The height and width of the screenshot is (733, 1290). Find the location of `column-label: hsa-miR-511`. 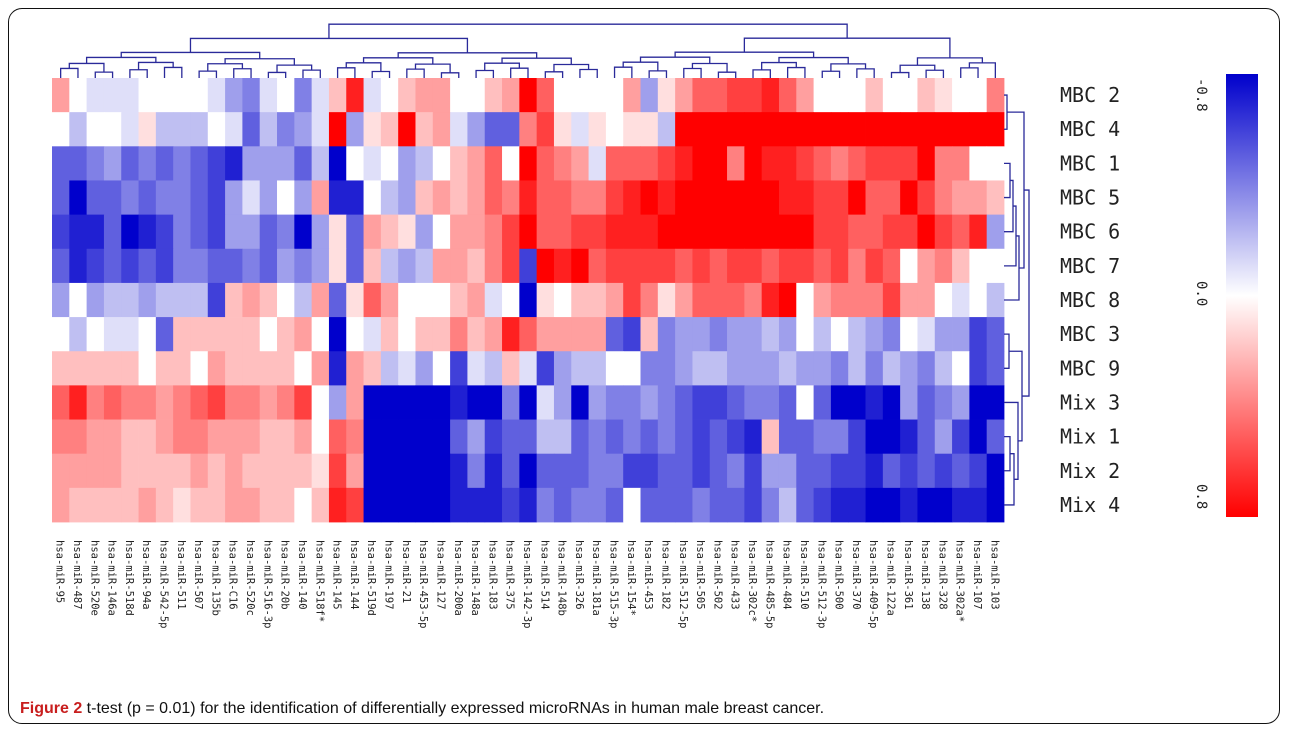

column-label: hsa-miR-511 is located at coordinates (181, 575).